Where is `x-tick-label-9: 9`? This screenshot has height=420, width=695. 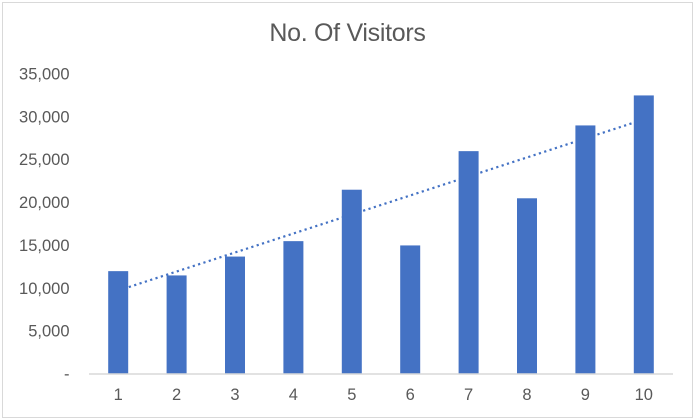 x-tick-label-9: 9 is located at coordinates (585, 395).